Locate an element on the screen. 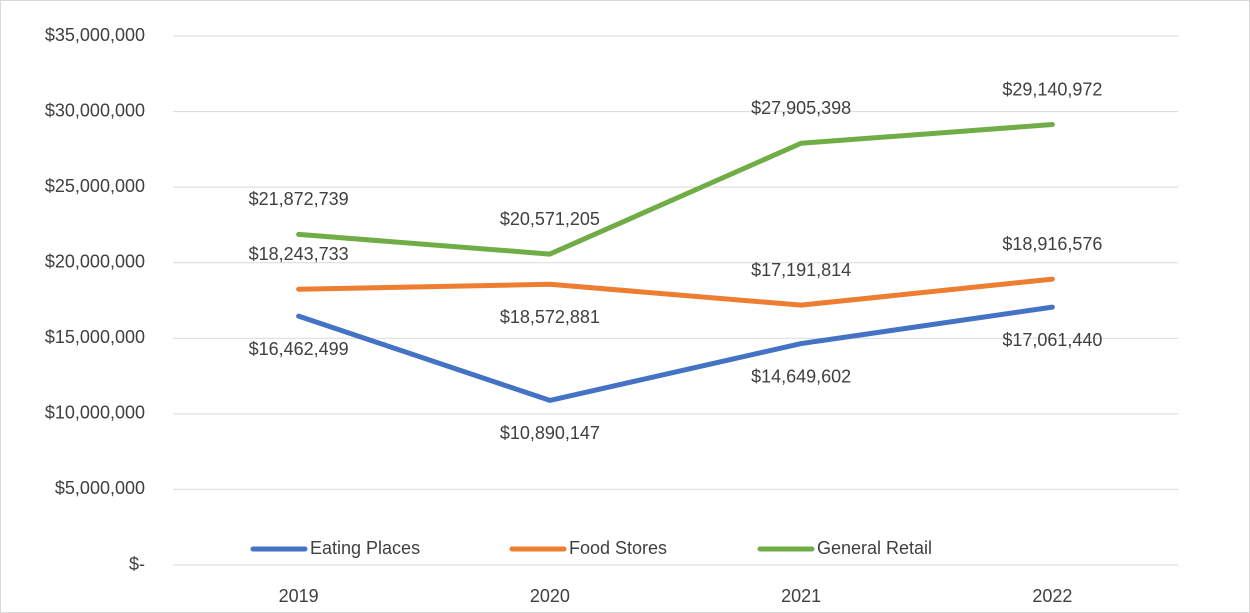  y-tick-label: $30,000,000 is located at coordinates (95, 110).